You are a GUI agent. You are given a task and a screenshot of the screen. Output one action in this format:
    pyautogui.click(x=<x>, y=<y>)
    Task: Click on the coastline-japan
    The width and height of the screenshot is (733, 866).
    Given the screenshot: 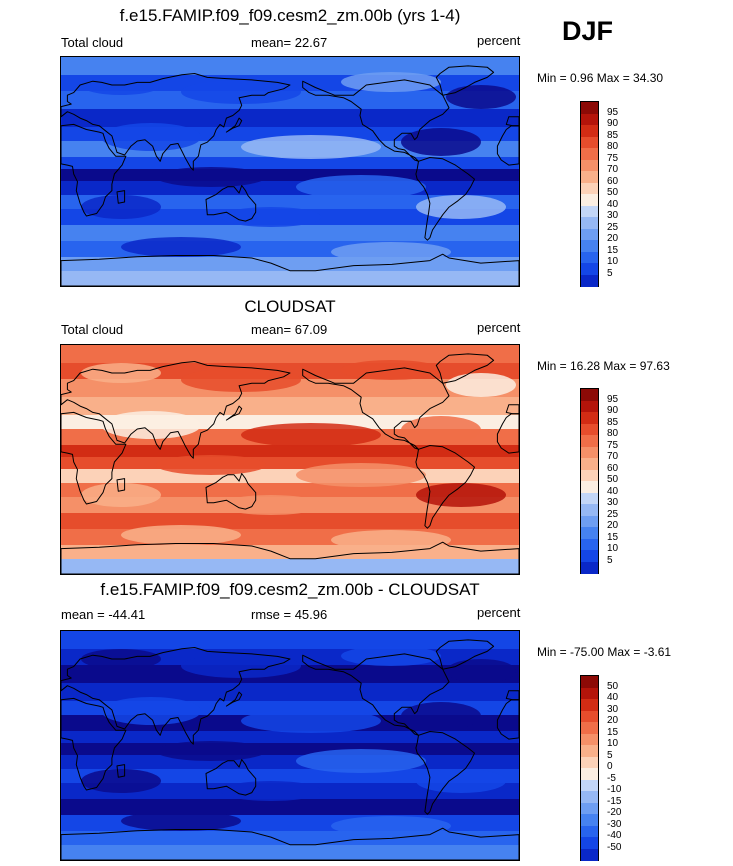 What is the action you would take?
    pyautogui.click(x=234, y=125)
    